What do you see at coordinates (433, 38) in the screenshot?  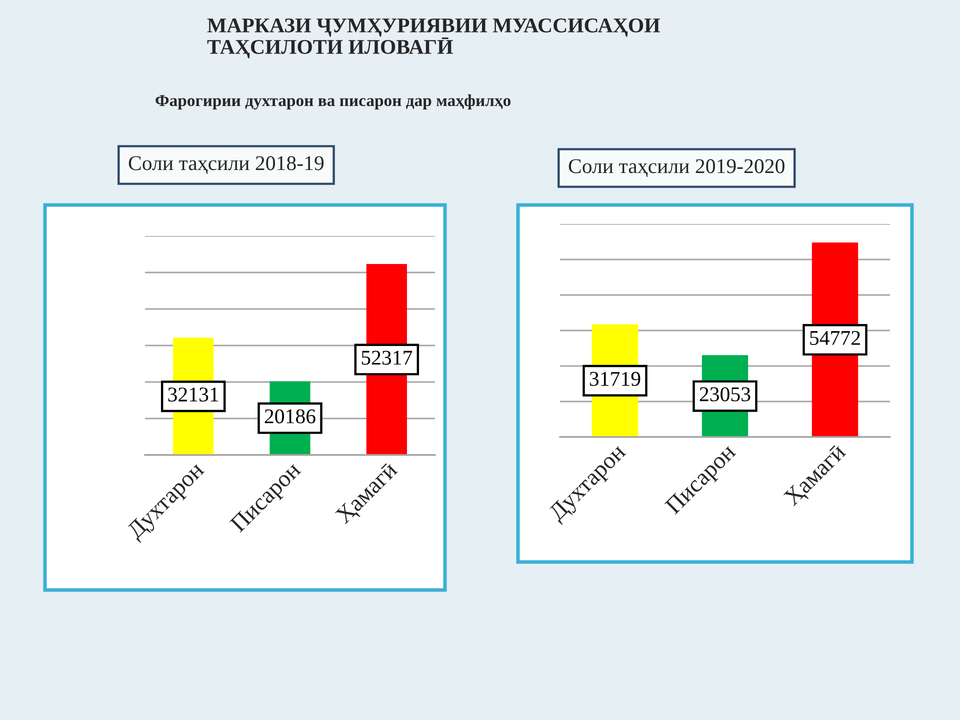 I see `text: МАРКАЗИ ҶУМҲУРИЯВИИ МУАССИСАҲОИ ТАҲСИЛОТИ ИЛОВАГӢ` at bounding box center [433, 38].